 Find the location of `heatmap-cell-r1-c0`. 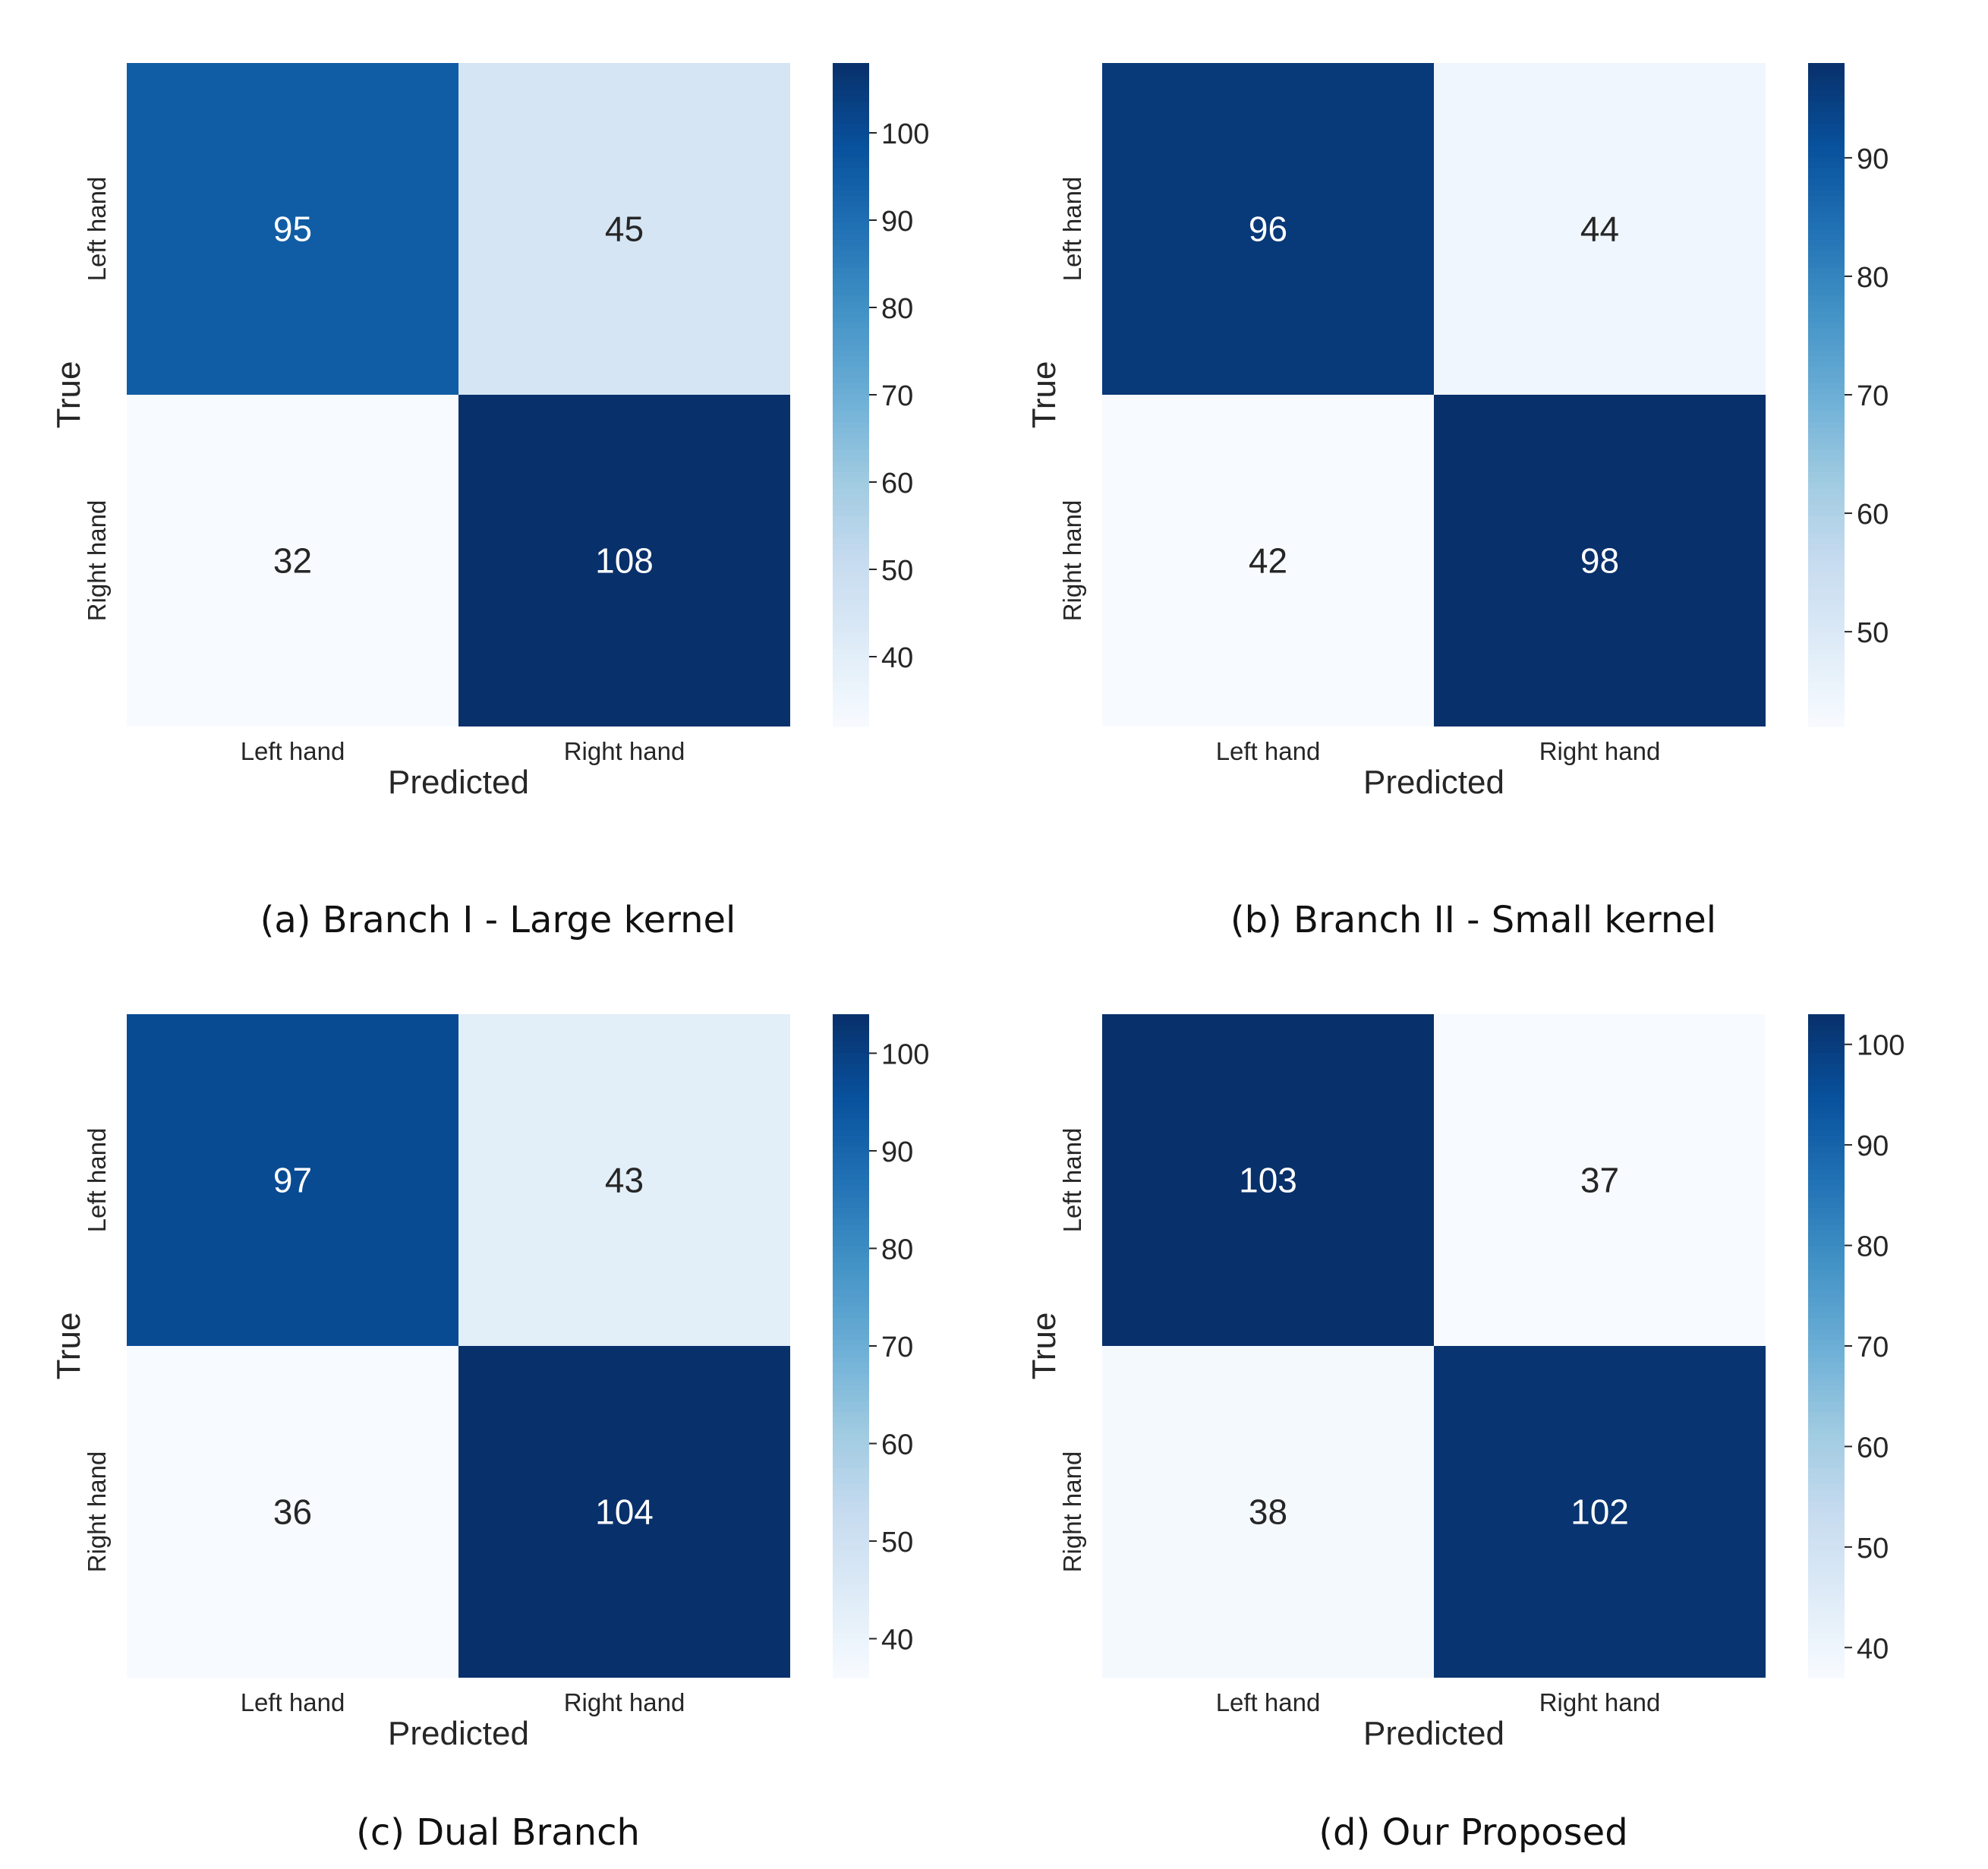

heatmap-cell-r1-c0 is located at coordinates (1268, 560).